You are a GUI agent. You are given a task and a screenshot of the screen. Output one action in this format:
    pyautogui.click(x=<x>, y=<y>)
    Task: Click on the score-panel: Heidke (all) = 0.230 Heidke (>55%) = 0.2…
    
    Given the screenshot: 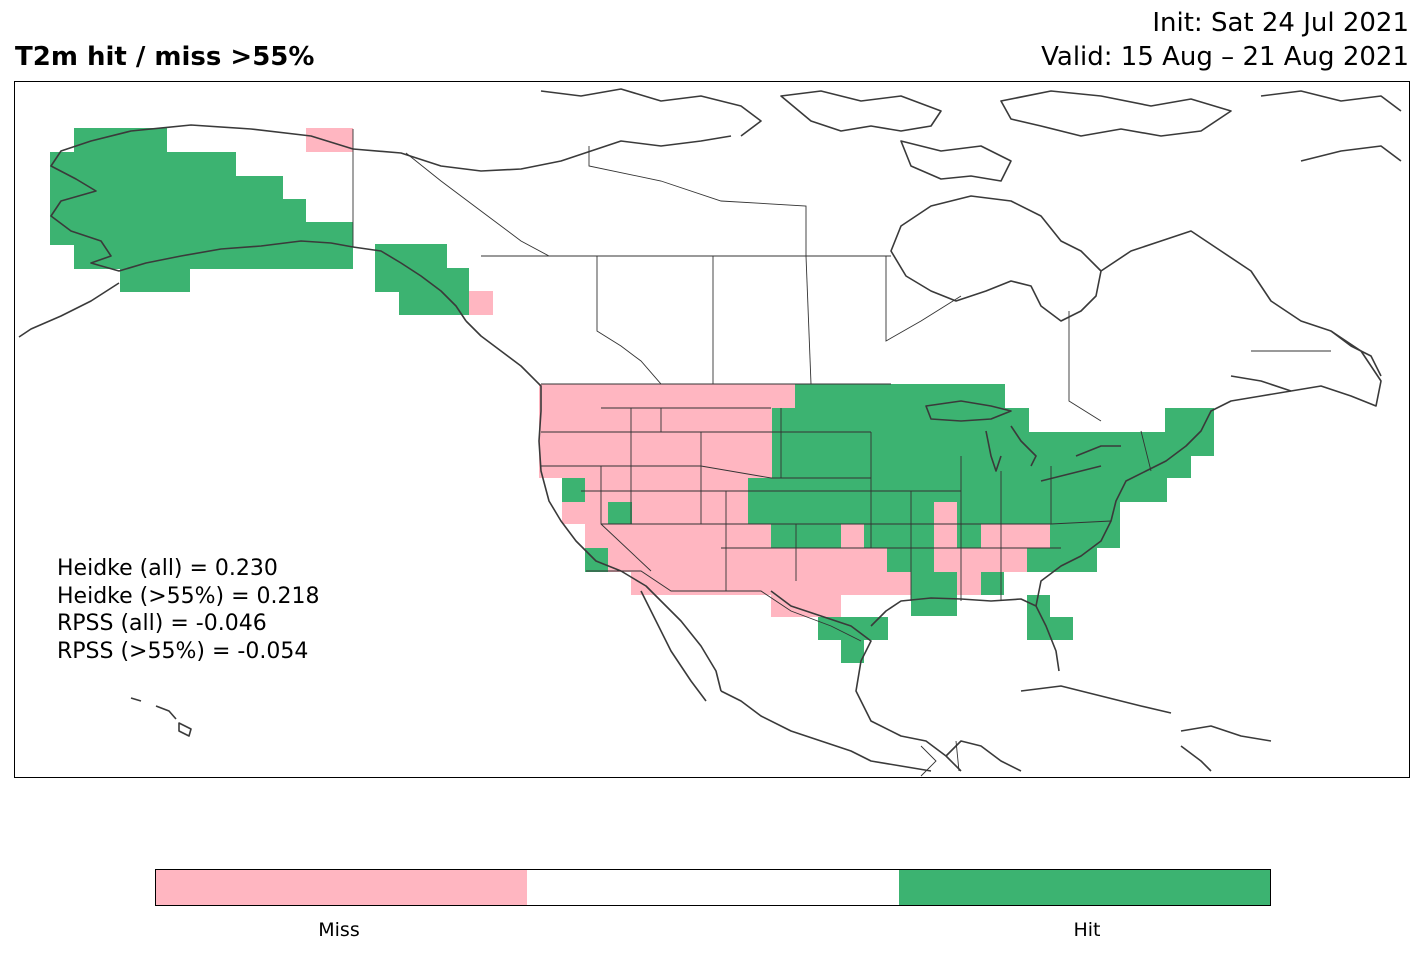 What is the action you would take?
    pyautogui.click(x=188, y=610)
    